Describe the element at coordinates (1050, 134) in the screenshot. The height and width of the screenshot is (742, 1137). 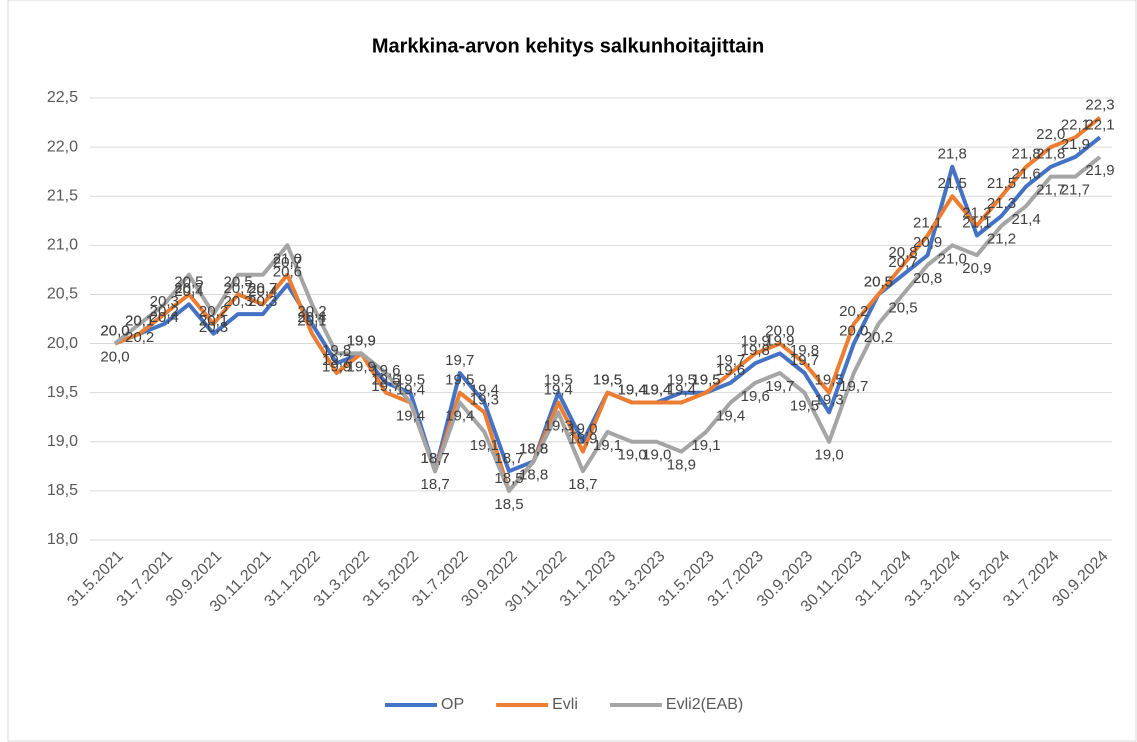
I see `data-label: 22,0` at that location.